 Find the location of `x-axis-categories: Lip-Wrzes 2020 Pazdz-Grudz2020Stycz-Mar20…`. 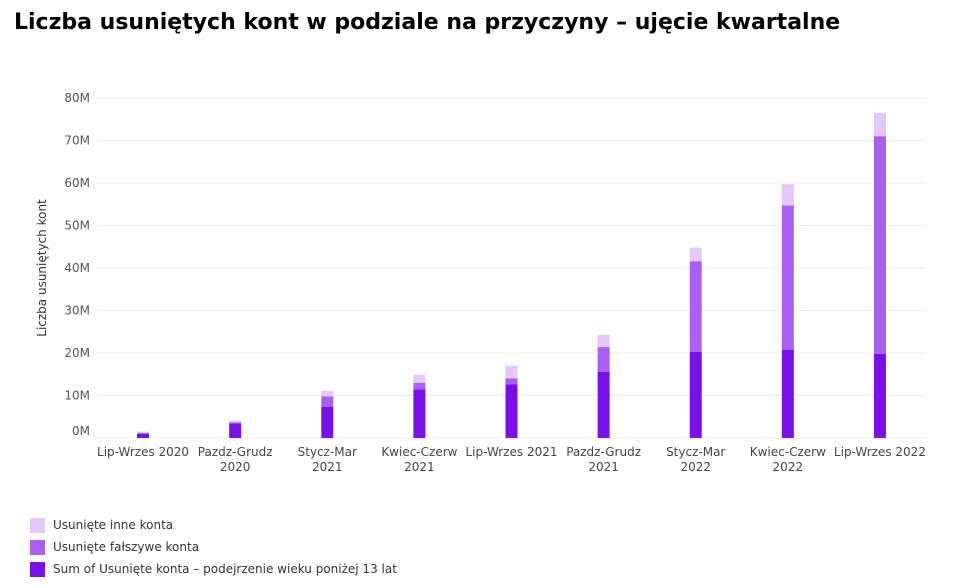

x-axis-categories: Lip-Wrzes 2020 Pazdz-Grudz2020Stycz-Mar20… is located at coordinates (511, 459).